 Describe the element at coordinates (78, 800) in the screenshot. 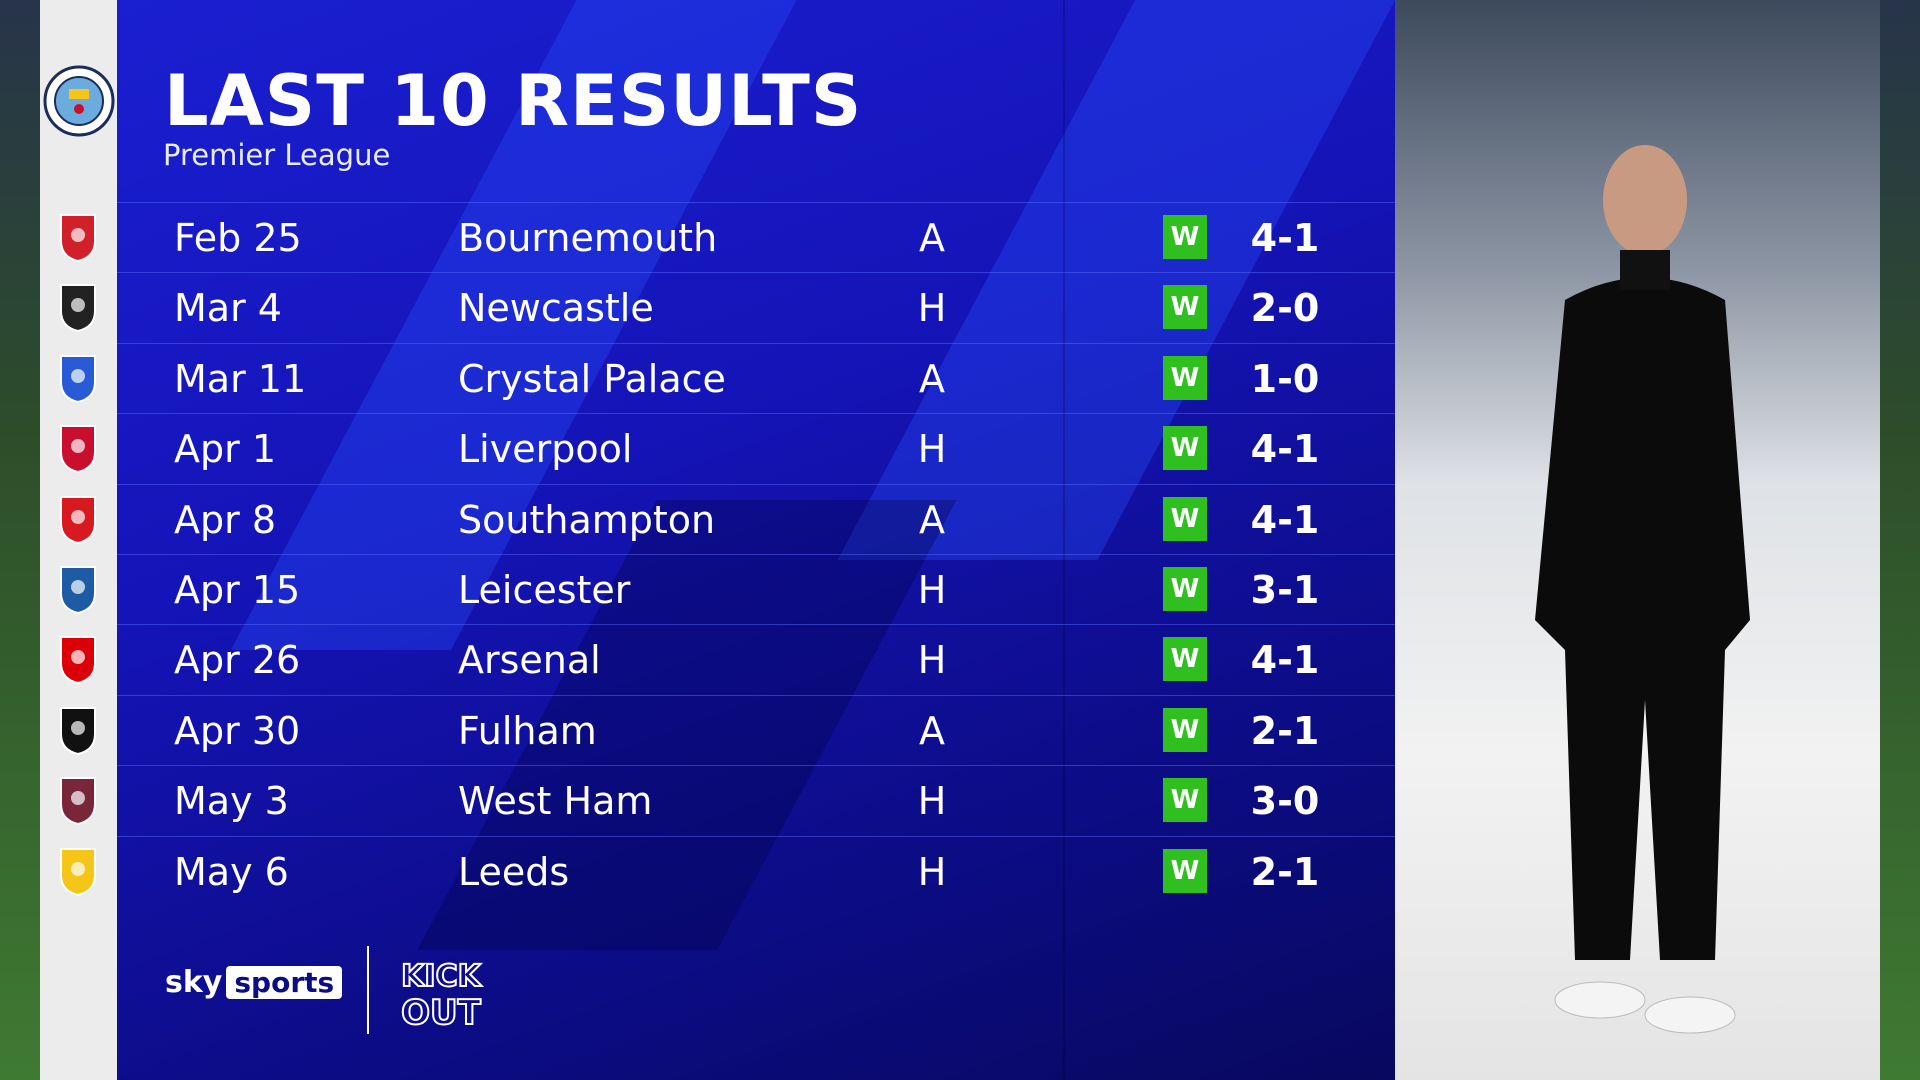

I see `west-ham-crest-icon` at that location.